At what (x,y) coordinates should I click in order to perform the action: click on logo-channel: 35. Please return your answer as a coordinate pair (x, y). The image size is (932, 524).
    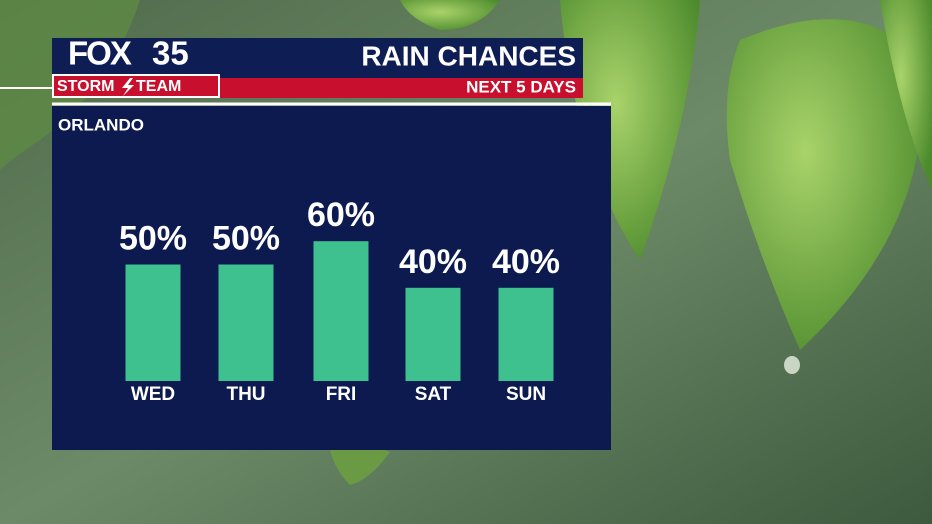
    Looking at the image, I should click on (170, 53).